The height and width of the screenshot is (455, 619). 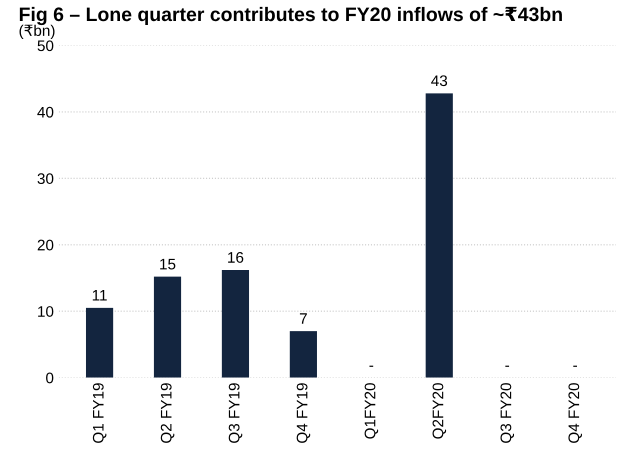 What do you see at coordinates (168, 264) in the screenshot?
I see `data-label: 15` at bounding box center [168, 264].